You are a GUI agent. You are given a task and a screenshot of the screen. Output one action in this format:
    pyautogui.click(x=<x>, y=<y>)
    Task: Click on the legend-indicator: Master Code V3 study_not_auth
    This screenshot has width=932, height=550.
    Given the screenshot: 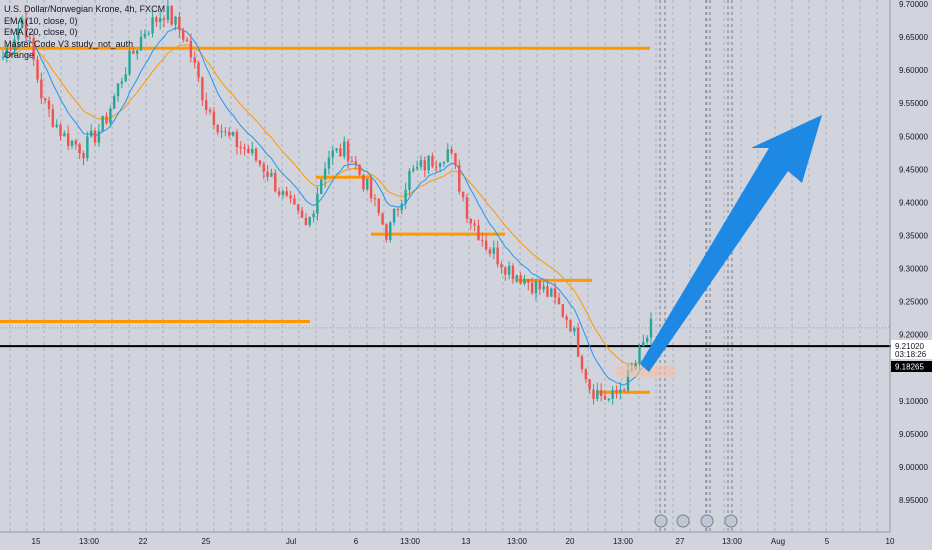 What is the action you would take?
    pyautogui.click(x=69, y=43)
    